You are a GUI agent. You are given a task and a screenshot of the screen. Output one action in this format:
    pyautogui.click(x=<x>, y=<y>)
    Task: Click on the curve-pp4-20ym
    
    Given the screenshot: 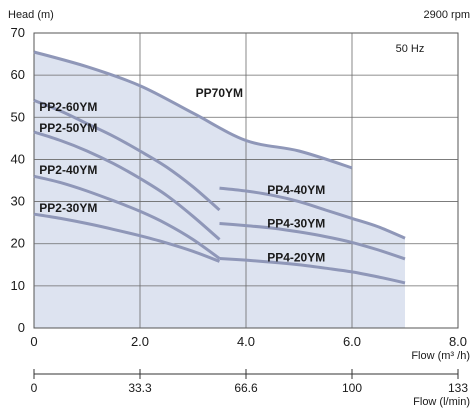 What is the action you would take?
    pyautogui.click(x=312, y=271)
    